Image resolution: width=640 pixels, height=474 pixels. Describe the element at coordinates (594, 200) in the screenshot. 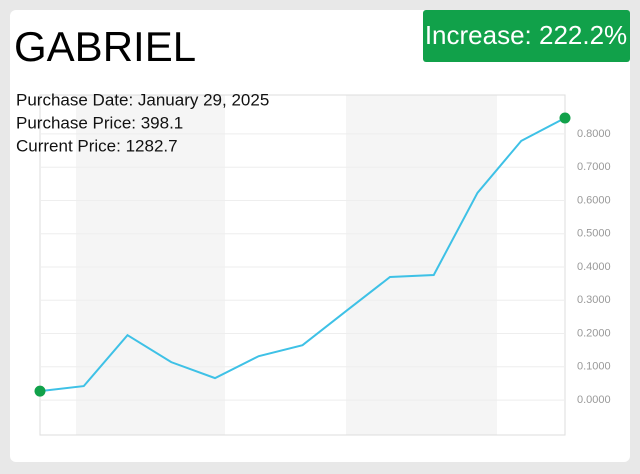

I see `y-tick-label: 0.6000` at that location.